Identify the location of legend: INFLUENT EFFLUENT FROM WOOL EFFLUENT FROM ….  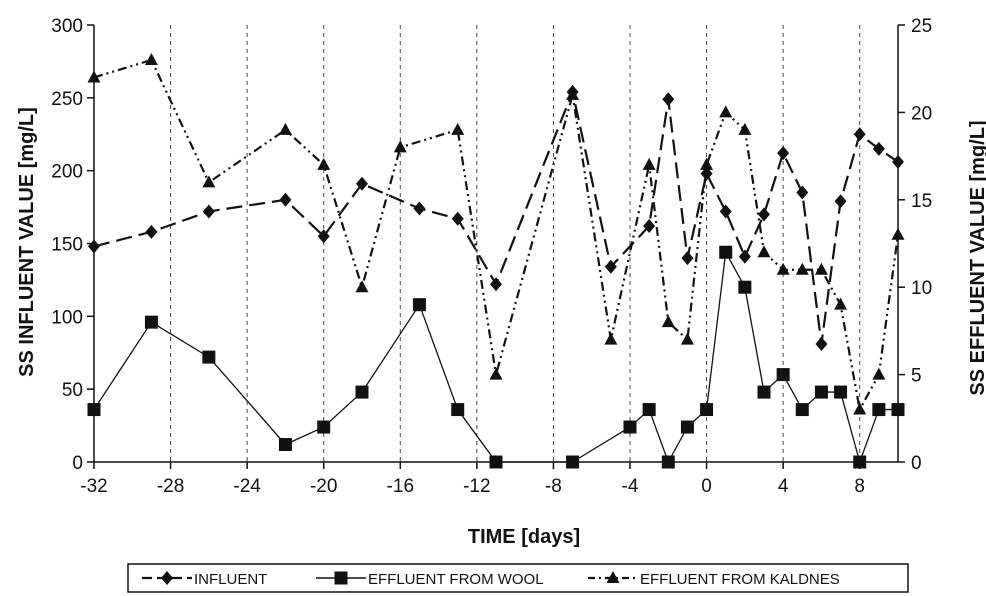
(518, 578).